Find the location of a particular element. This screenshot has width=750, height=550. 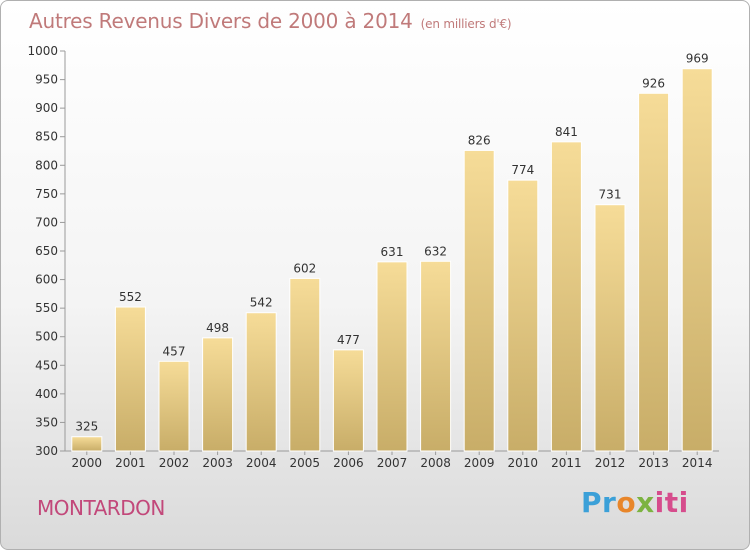

proxiti-logo: Proxiti is located at coordinates (635, 502).